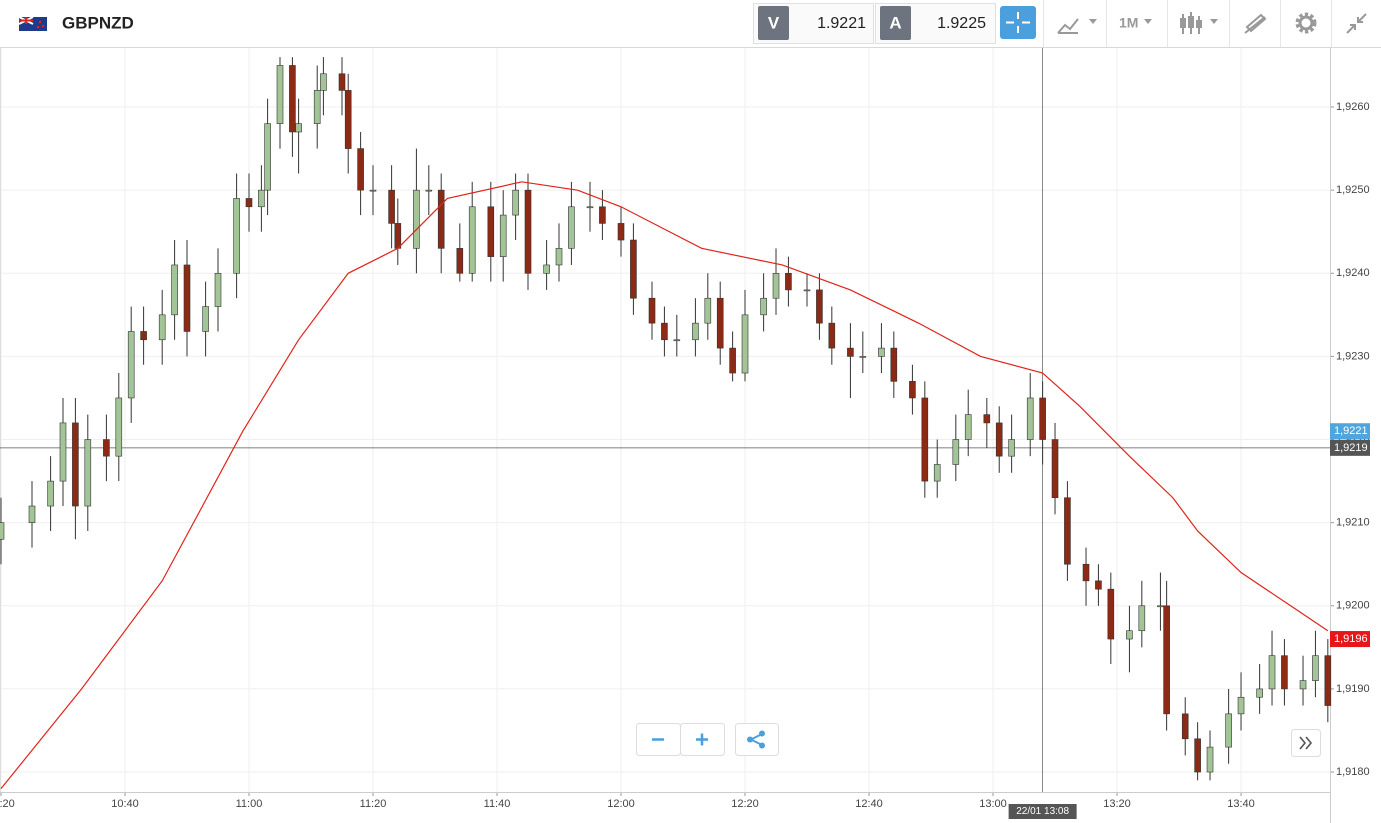 This screenshot has width=1381, height=823. Describe the element at coordinates (1199, 23) in the screenshot. I see `candle-style-button` at that location.